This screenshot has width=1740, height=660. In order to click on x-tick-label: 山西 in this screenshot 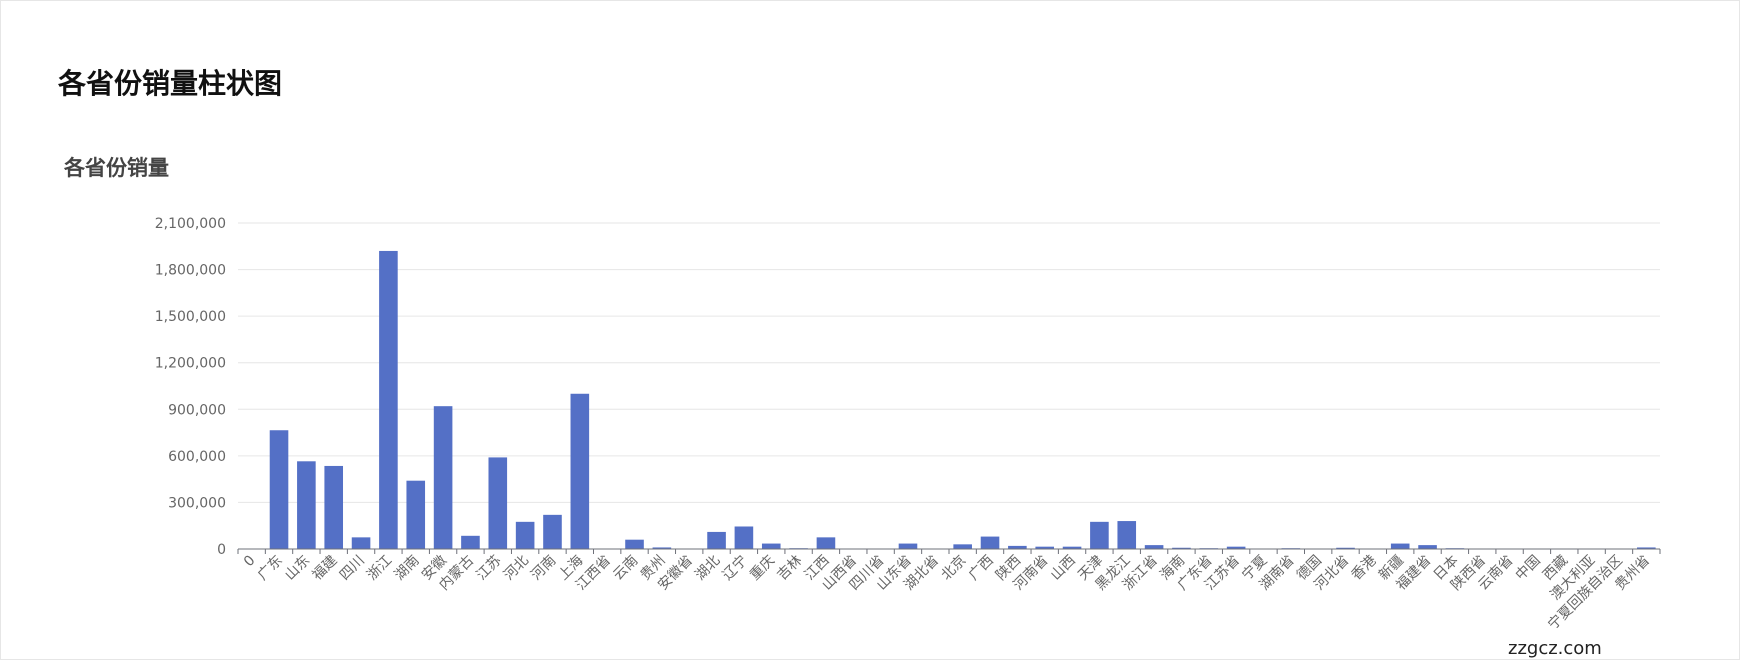, I will do `click(1063, 568)`.